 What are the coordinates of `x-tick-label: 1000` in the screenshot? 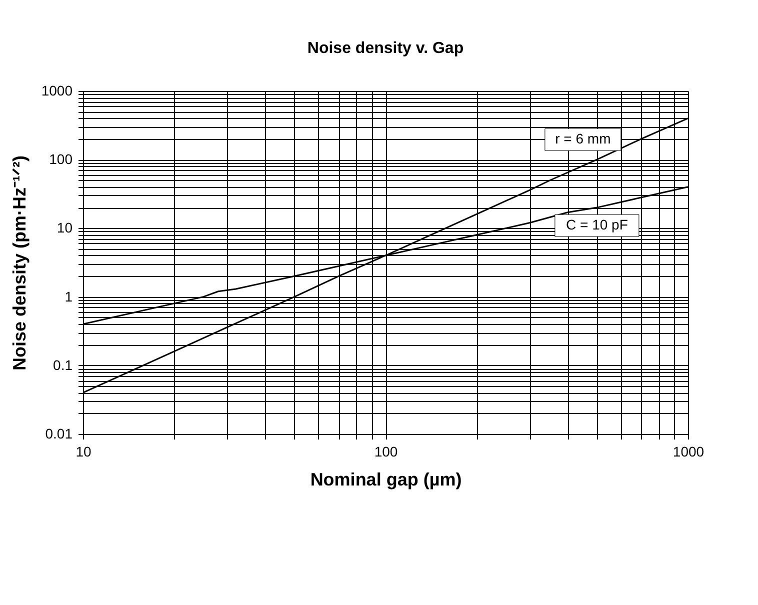 It's located at (688, 452).